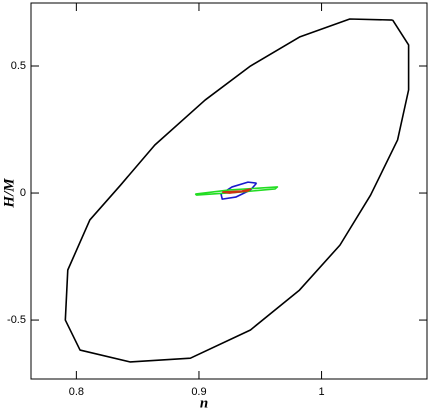 This screenshot has width=429, height=412. Describe the element at coordinates (76, 392) in the screenshot. I see `x-tick-label: 0.8` at that location.